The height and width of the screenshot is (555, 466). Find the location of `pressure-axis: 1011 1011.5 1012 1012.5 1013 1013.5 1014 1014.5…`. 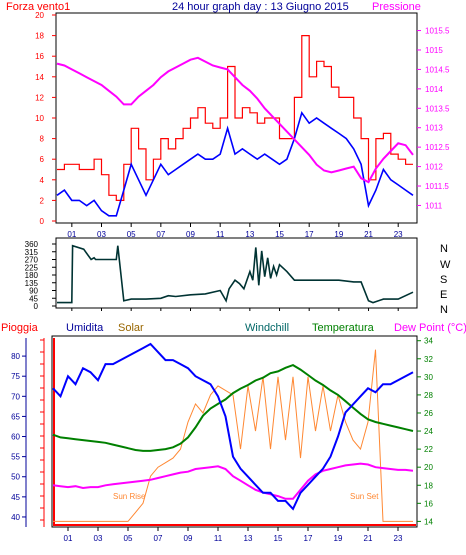

pressure-axis: 1011 1011.5 1012 1012.5 1013 1013.5 1014 1014.5… is located at coordinates (433, 118).